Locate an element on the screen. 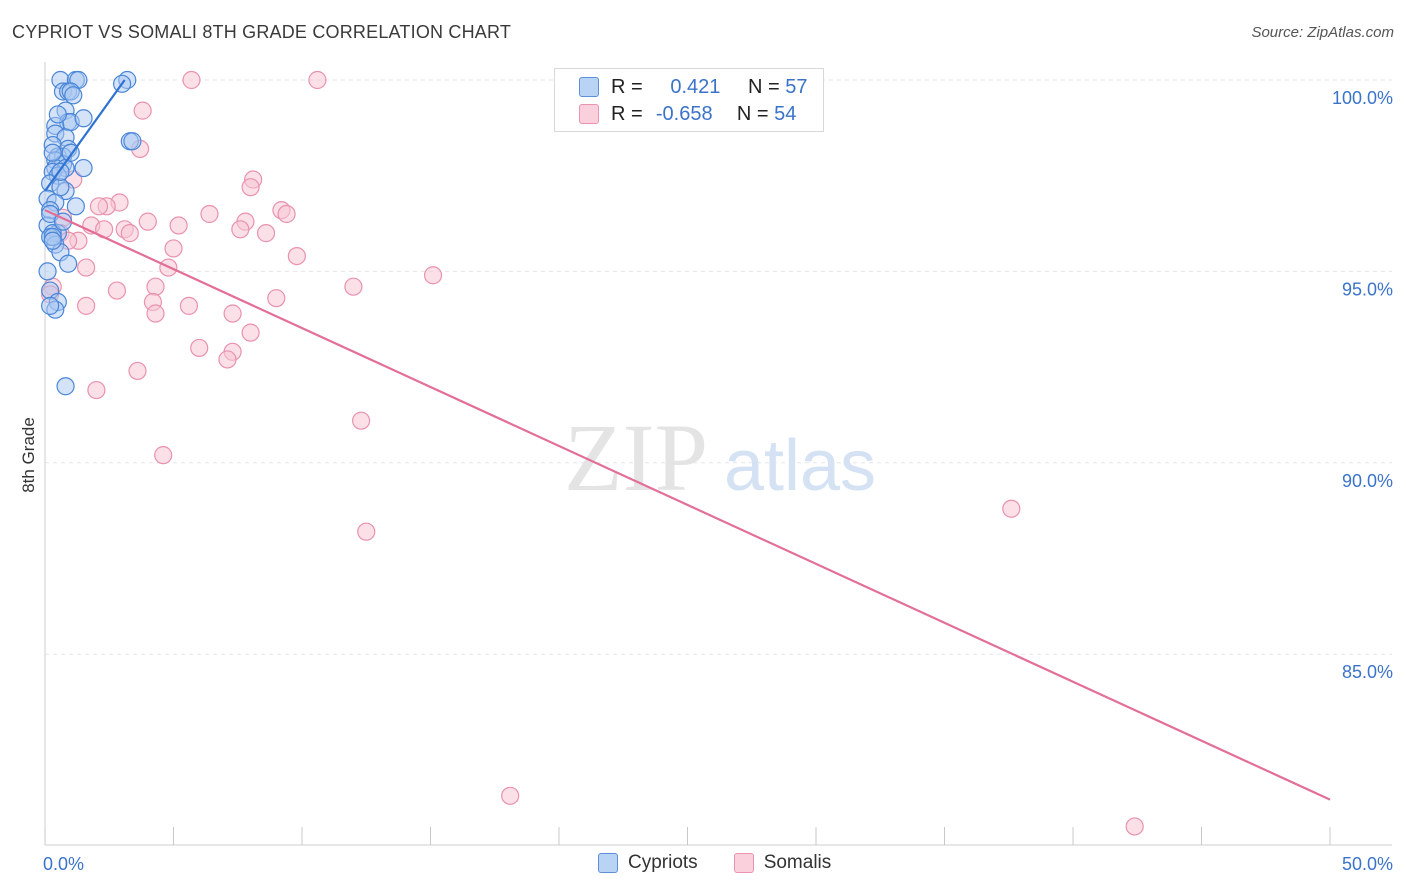  source-label: Source: ZipAtlas.com is located at coordinates (1322, 32).